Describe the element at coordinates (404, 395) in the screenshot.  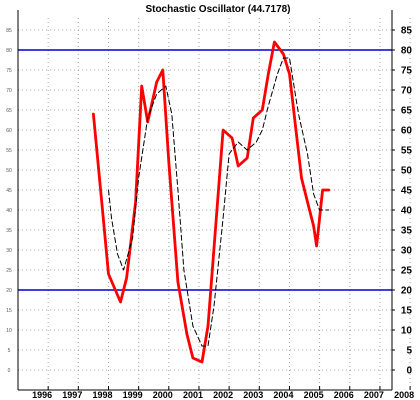
I see `x-tick-label: 2008` at that location.